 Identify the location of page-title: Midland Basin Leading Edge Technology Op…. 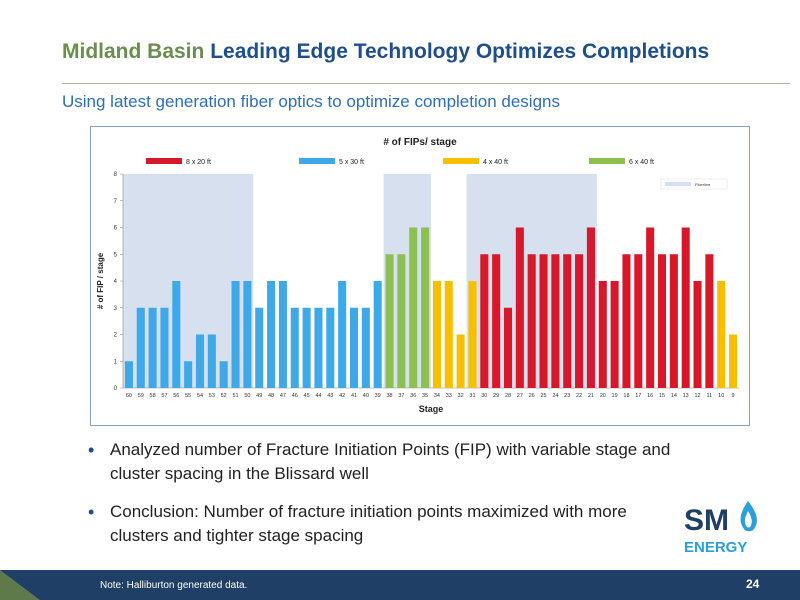
(427, 60).